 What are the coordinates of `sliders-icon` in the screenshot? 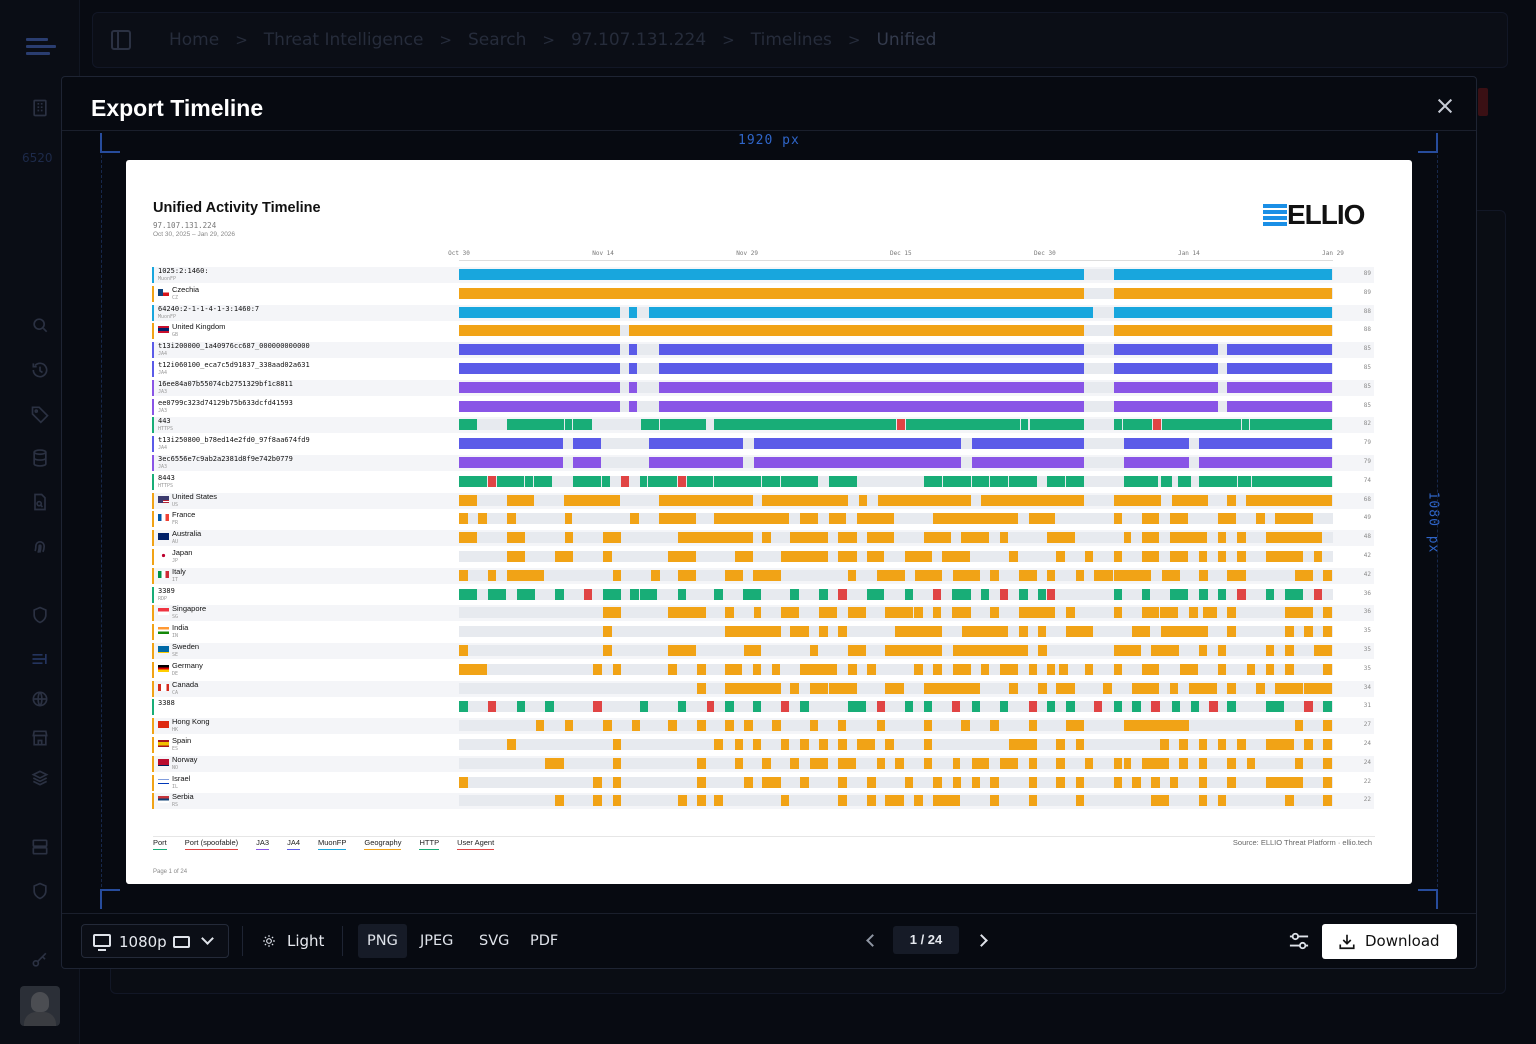 It's located at (1299, 941).